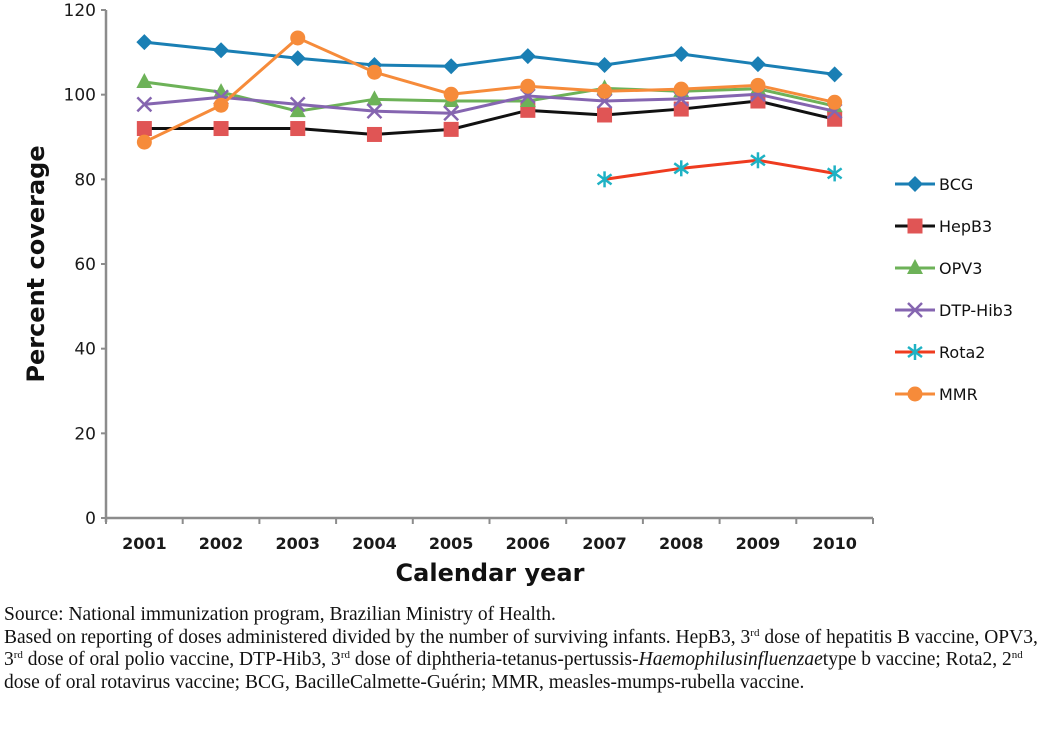  Describe the element at coordinates (85, 434) in the screenshot. I see `y-tick-label: 20` at that location.